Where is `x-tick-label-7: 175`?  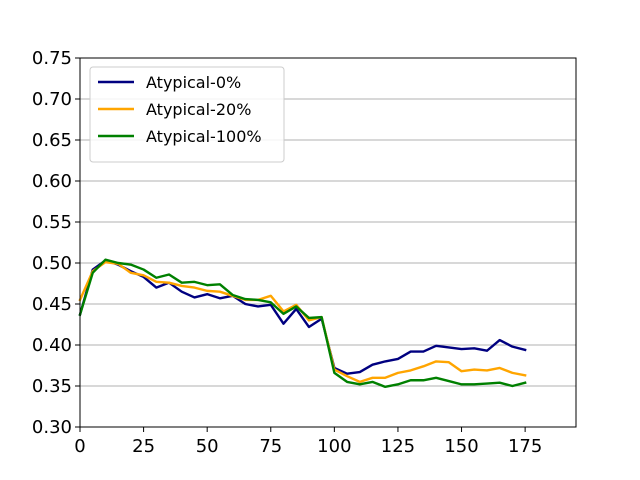
x-tick-label-7: 175 is located at coordinates (525, 446).